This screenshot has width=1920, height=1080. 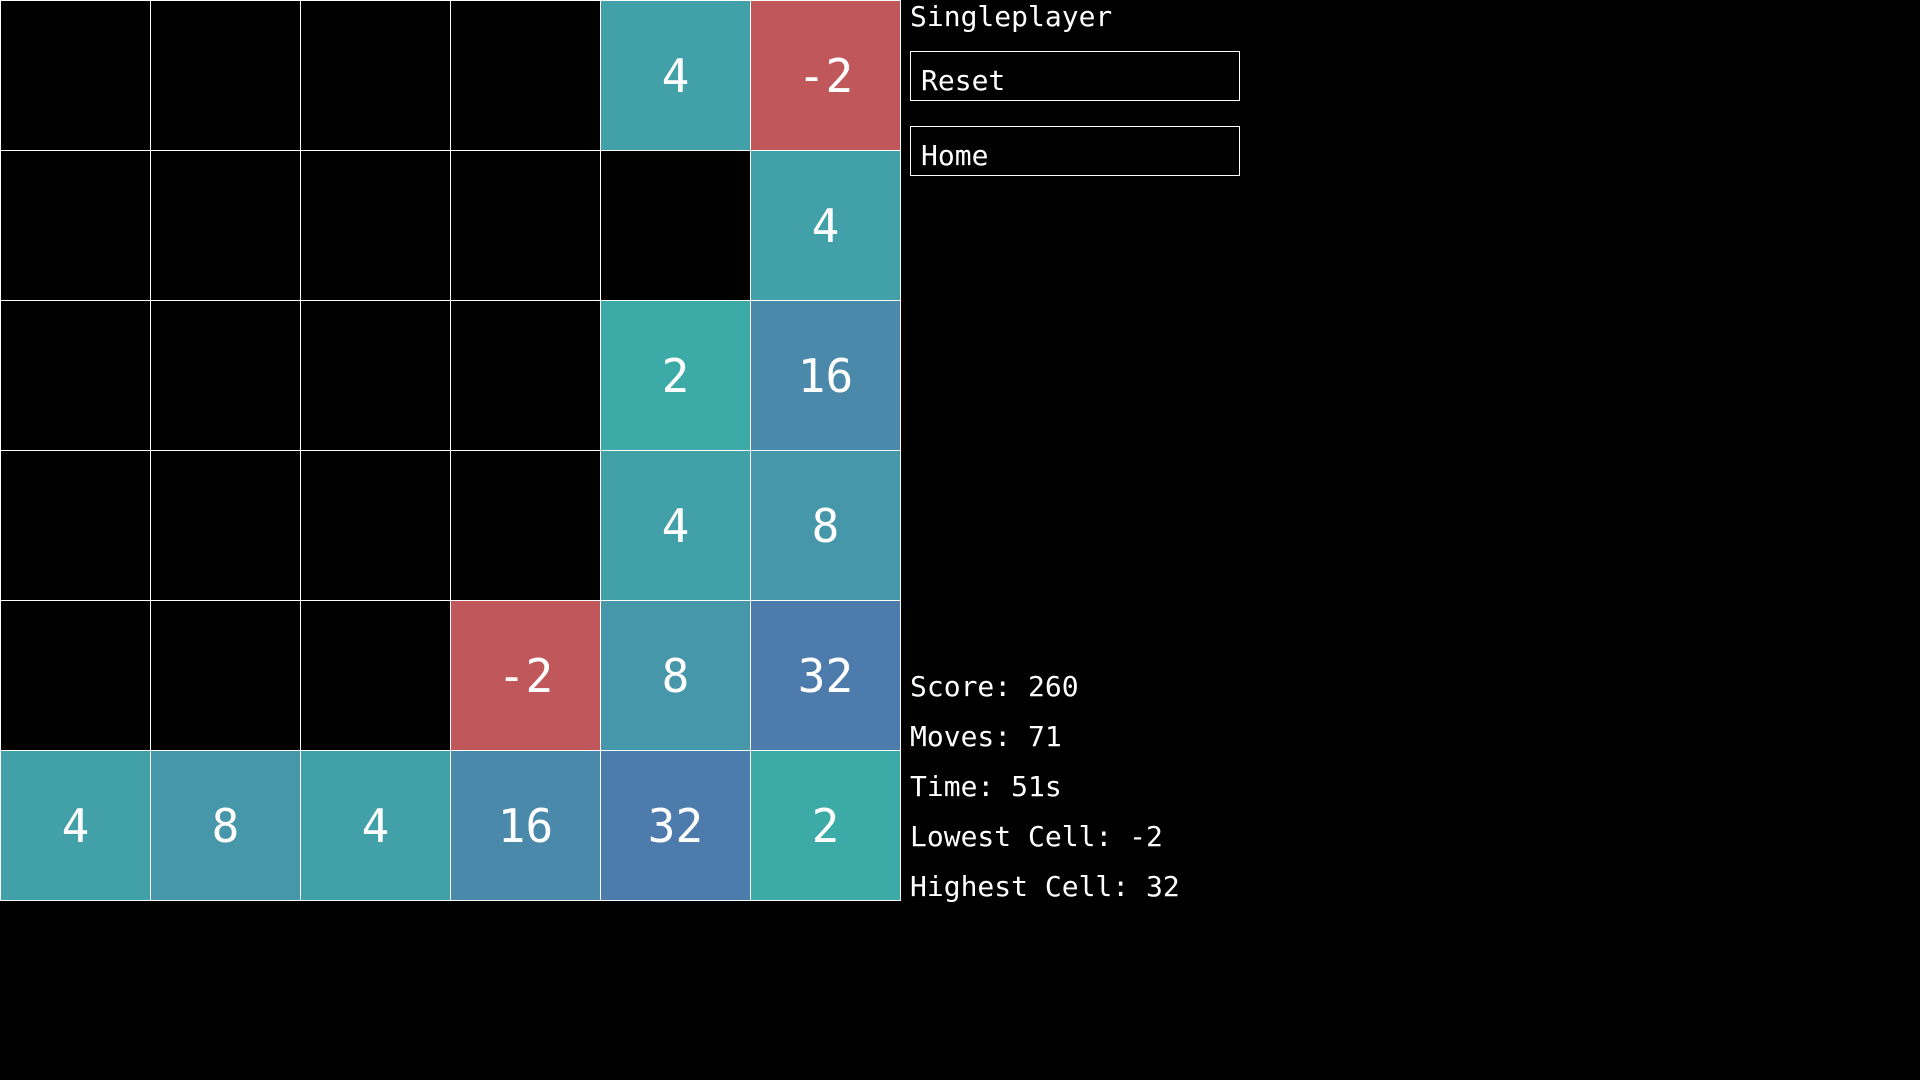 What do you see at coordinates (1036, 836) in the screenshot?
I see `lowest-cell-text: Lowest Cell: -2` at bounding box center [1036, 836].